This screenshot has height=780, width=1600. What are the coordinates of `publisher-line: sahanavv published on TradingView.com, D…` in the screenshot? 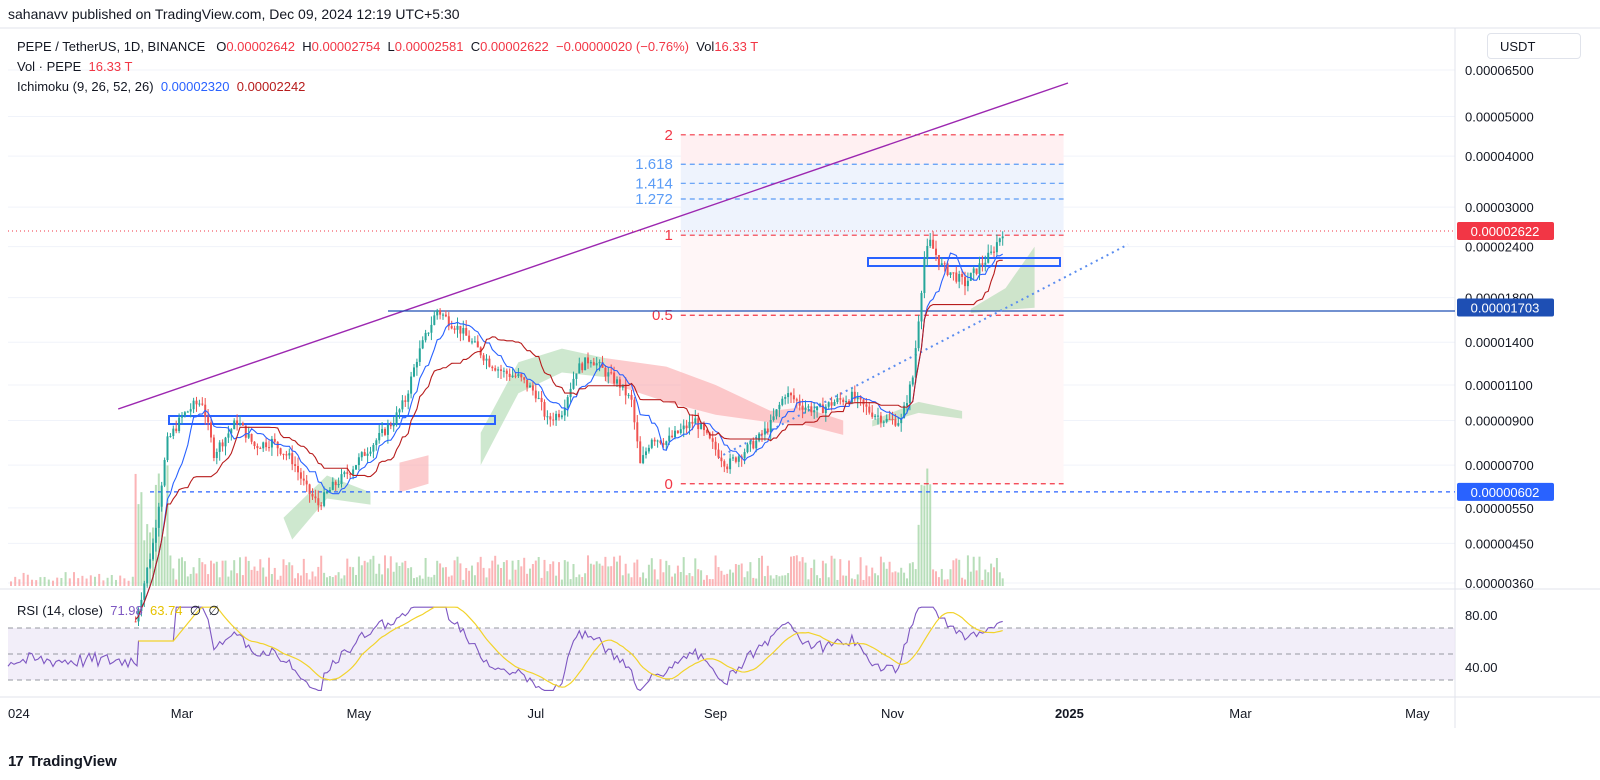 It's located at (234, 14).